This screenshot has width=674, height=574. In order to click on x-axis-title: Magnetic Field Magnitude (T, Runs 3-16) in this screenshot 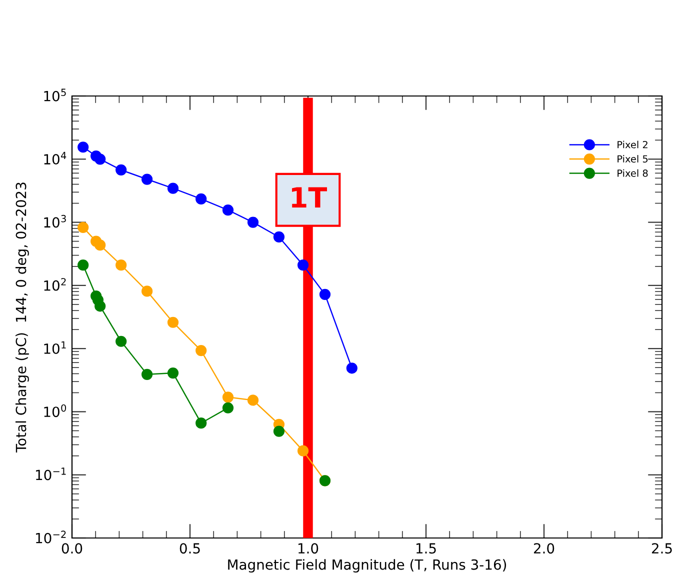, I will do `click(367, 566)`.